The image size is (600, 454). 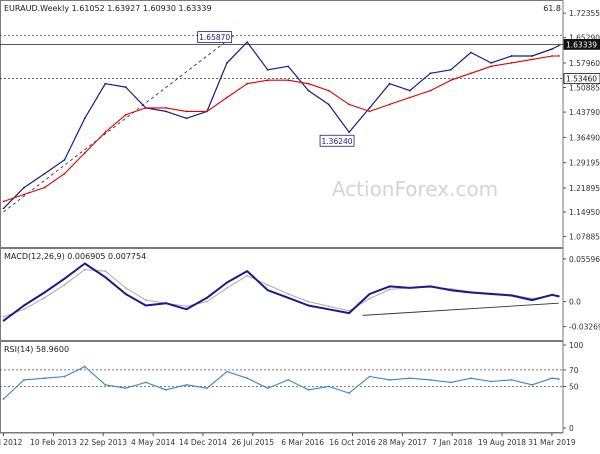 What do you see at coordinates (584, 137) in the screenshot?
I see `y-tick-label: 1.36490` at bounding box center [584, 137].